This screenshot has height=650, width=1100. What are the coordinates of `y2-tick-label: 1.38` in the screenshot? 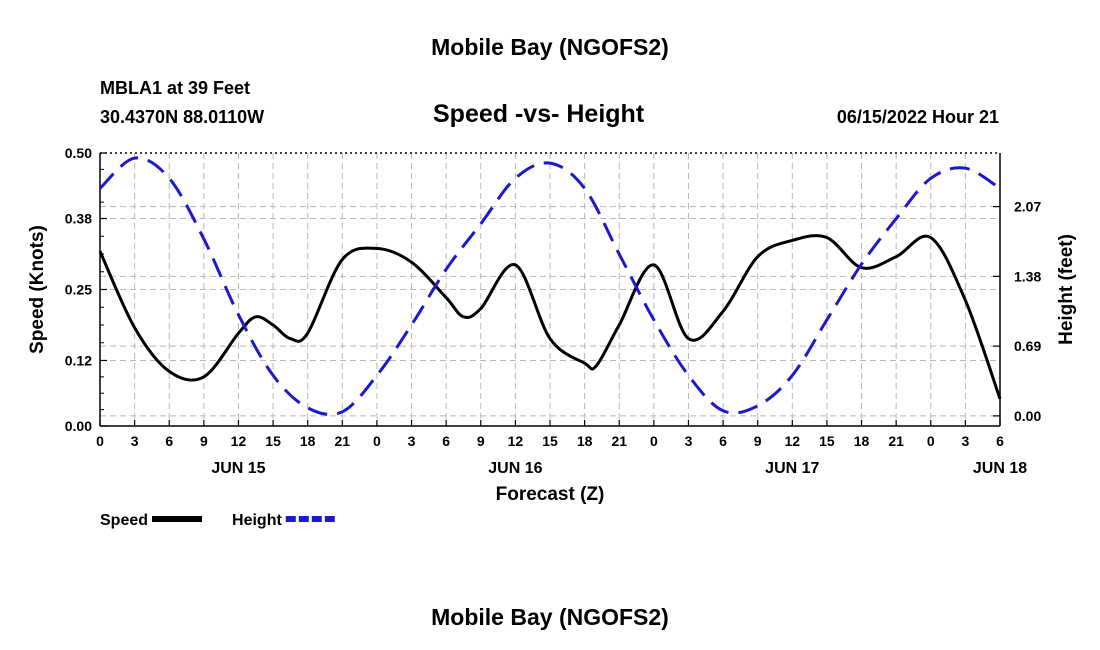 It's located at (1027, 276).